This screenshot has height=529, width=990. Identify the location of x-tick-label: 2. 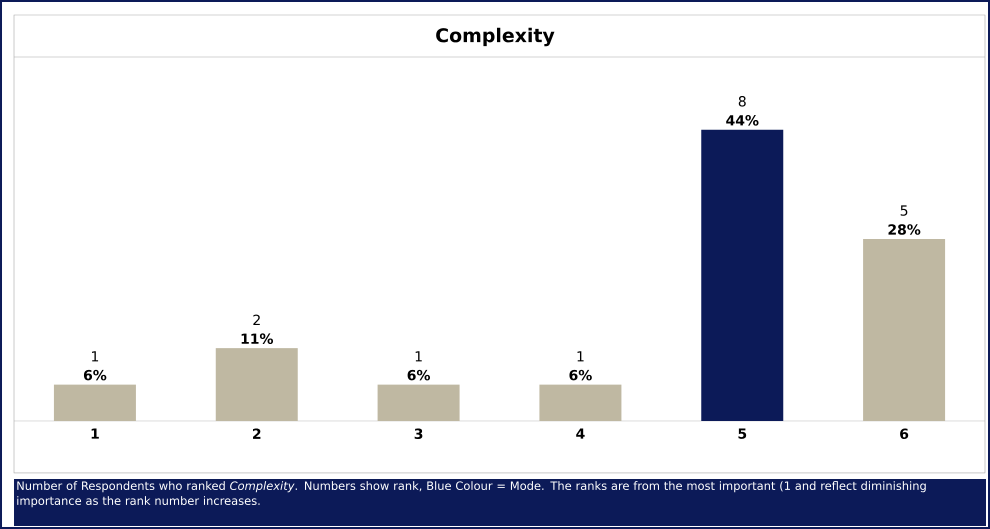
(256, 433).